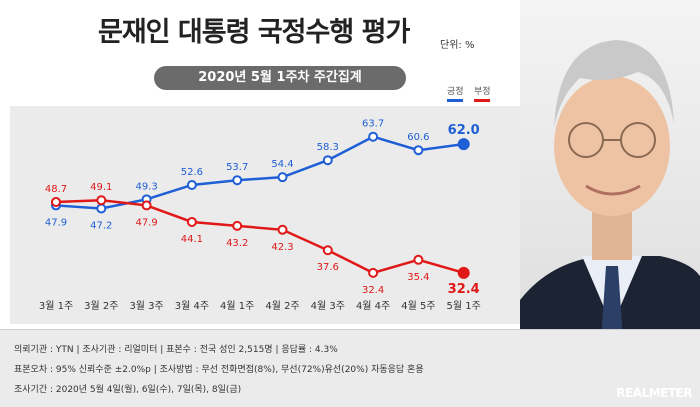 The width and height of the screenshot is (700, 407). Describe the element at coordinates (457, 45) in the screenshot. I see `unit-label: 단위: %` at that location.